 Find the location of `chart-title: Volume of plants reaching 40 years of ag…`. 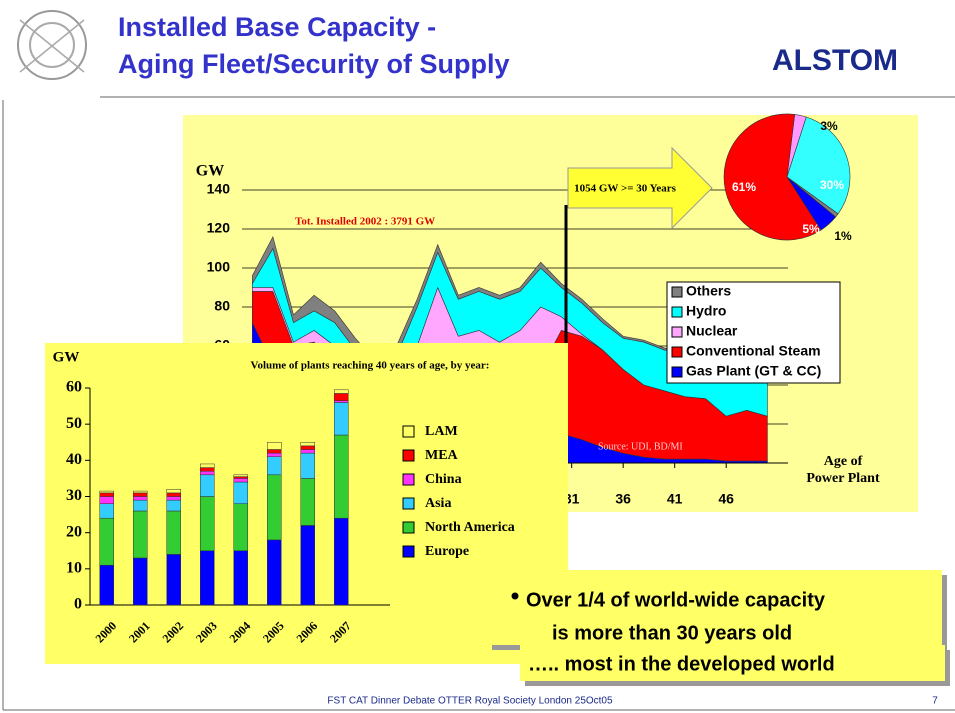

chart-title: Volume of plants reaching 40 years of ag… is located at coordinates (370, 366).